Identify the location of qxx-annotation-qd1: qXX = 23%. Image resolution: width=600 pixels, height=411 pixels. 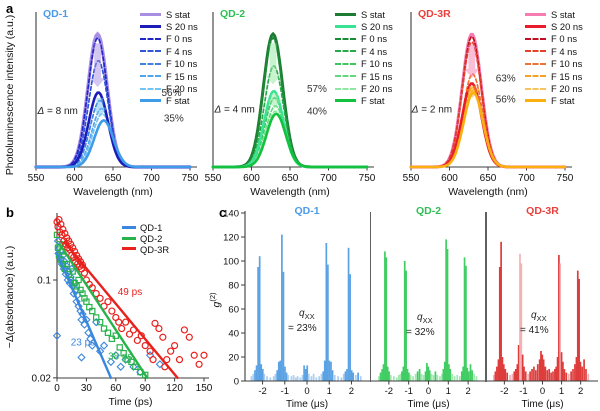
(302, 321).